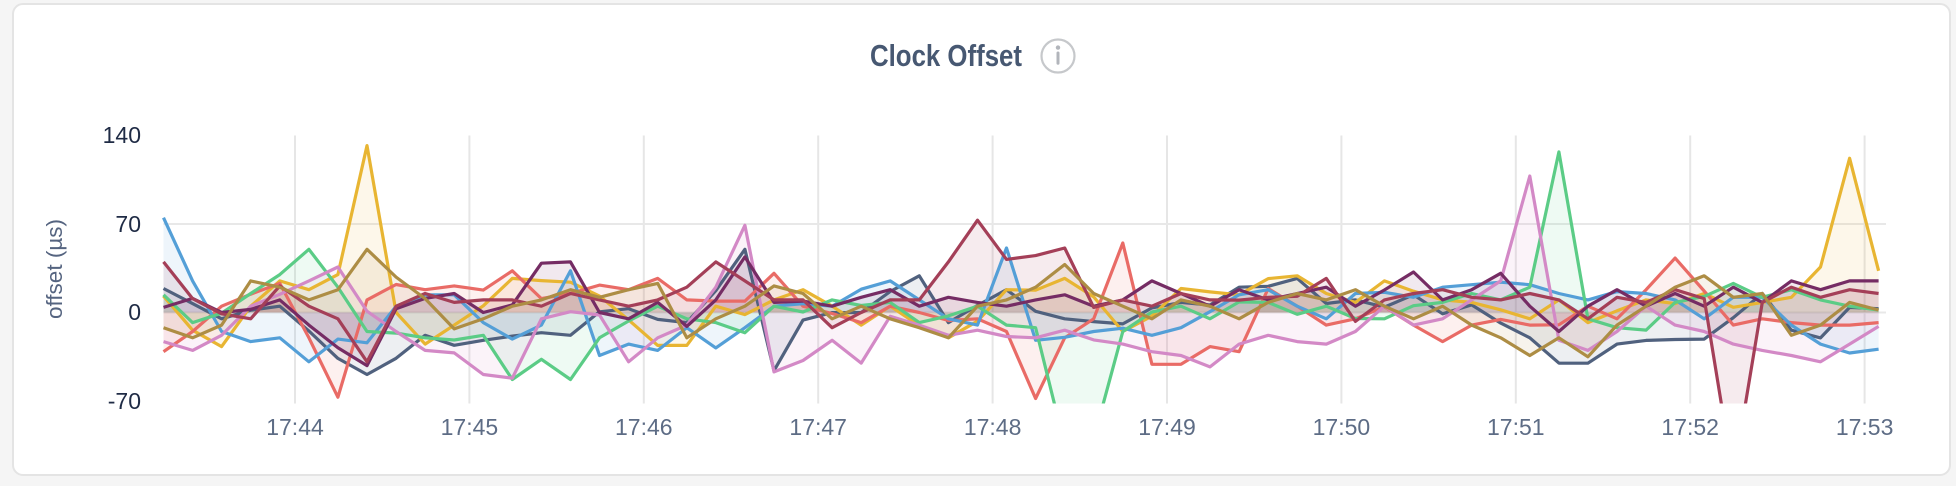 Image resolution: width=1956 pixels, height=486 pixels. What do you see at coordinates (1167, 427) in the screenshot?
I see `svg-text: 17:49` at bounding box center [1167, 427].